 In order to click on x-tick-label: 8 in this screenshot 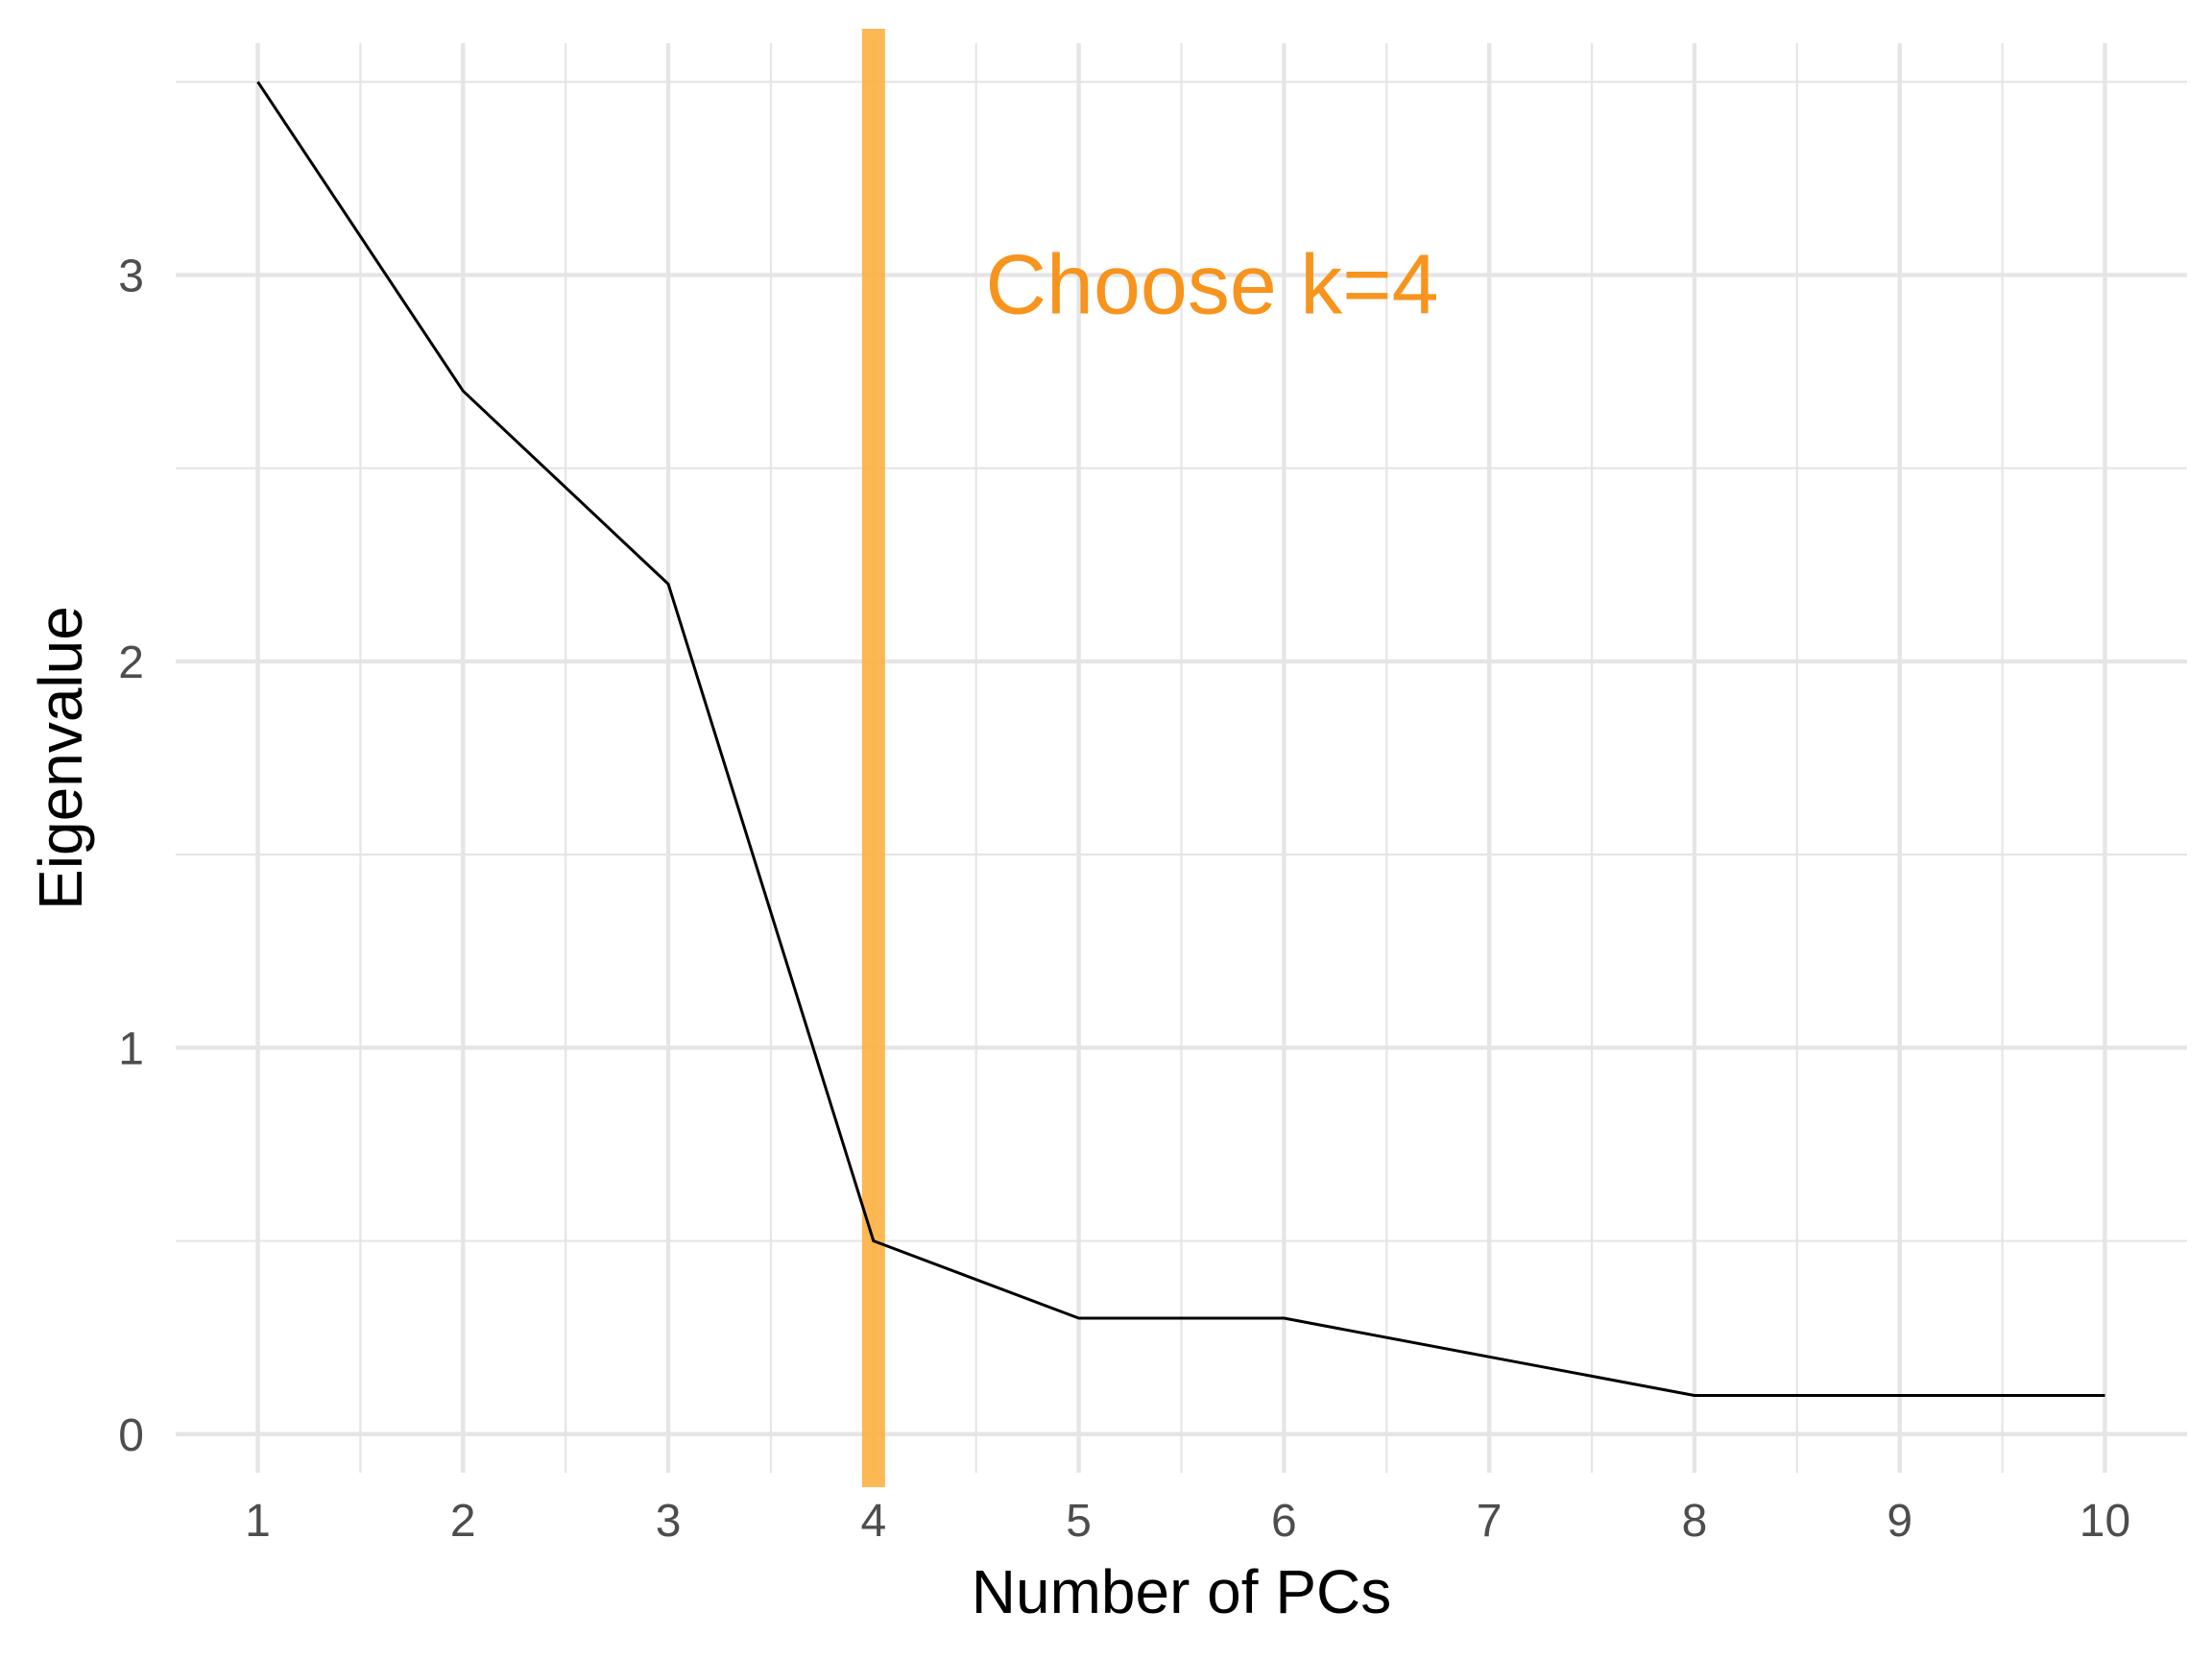, I will do `click(1695, 1522)`.